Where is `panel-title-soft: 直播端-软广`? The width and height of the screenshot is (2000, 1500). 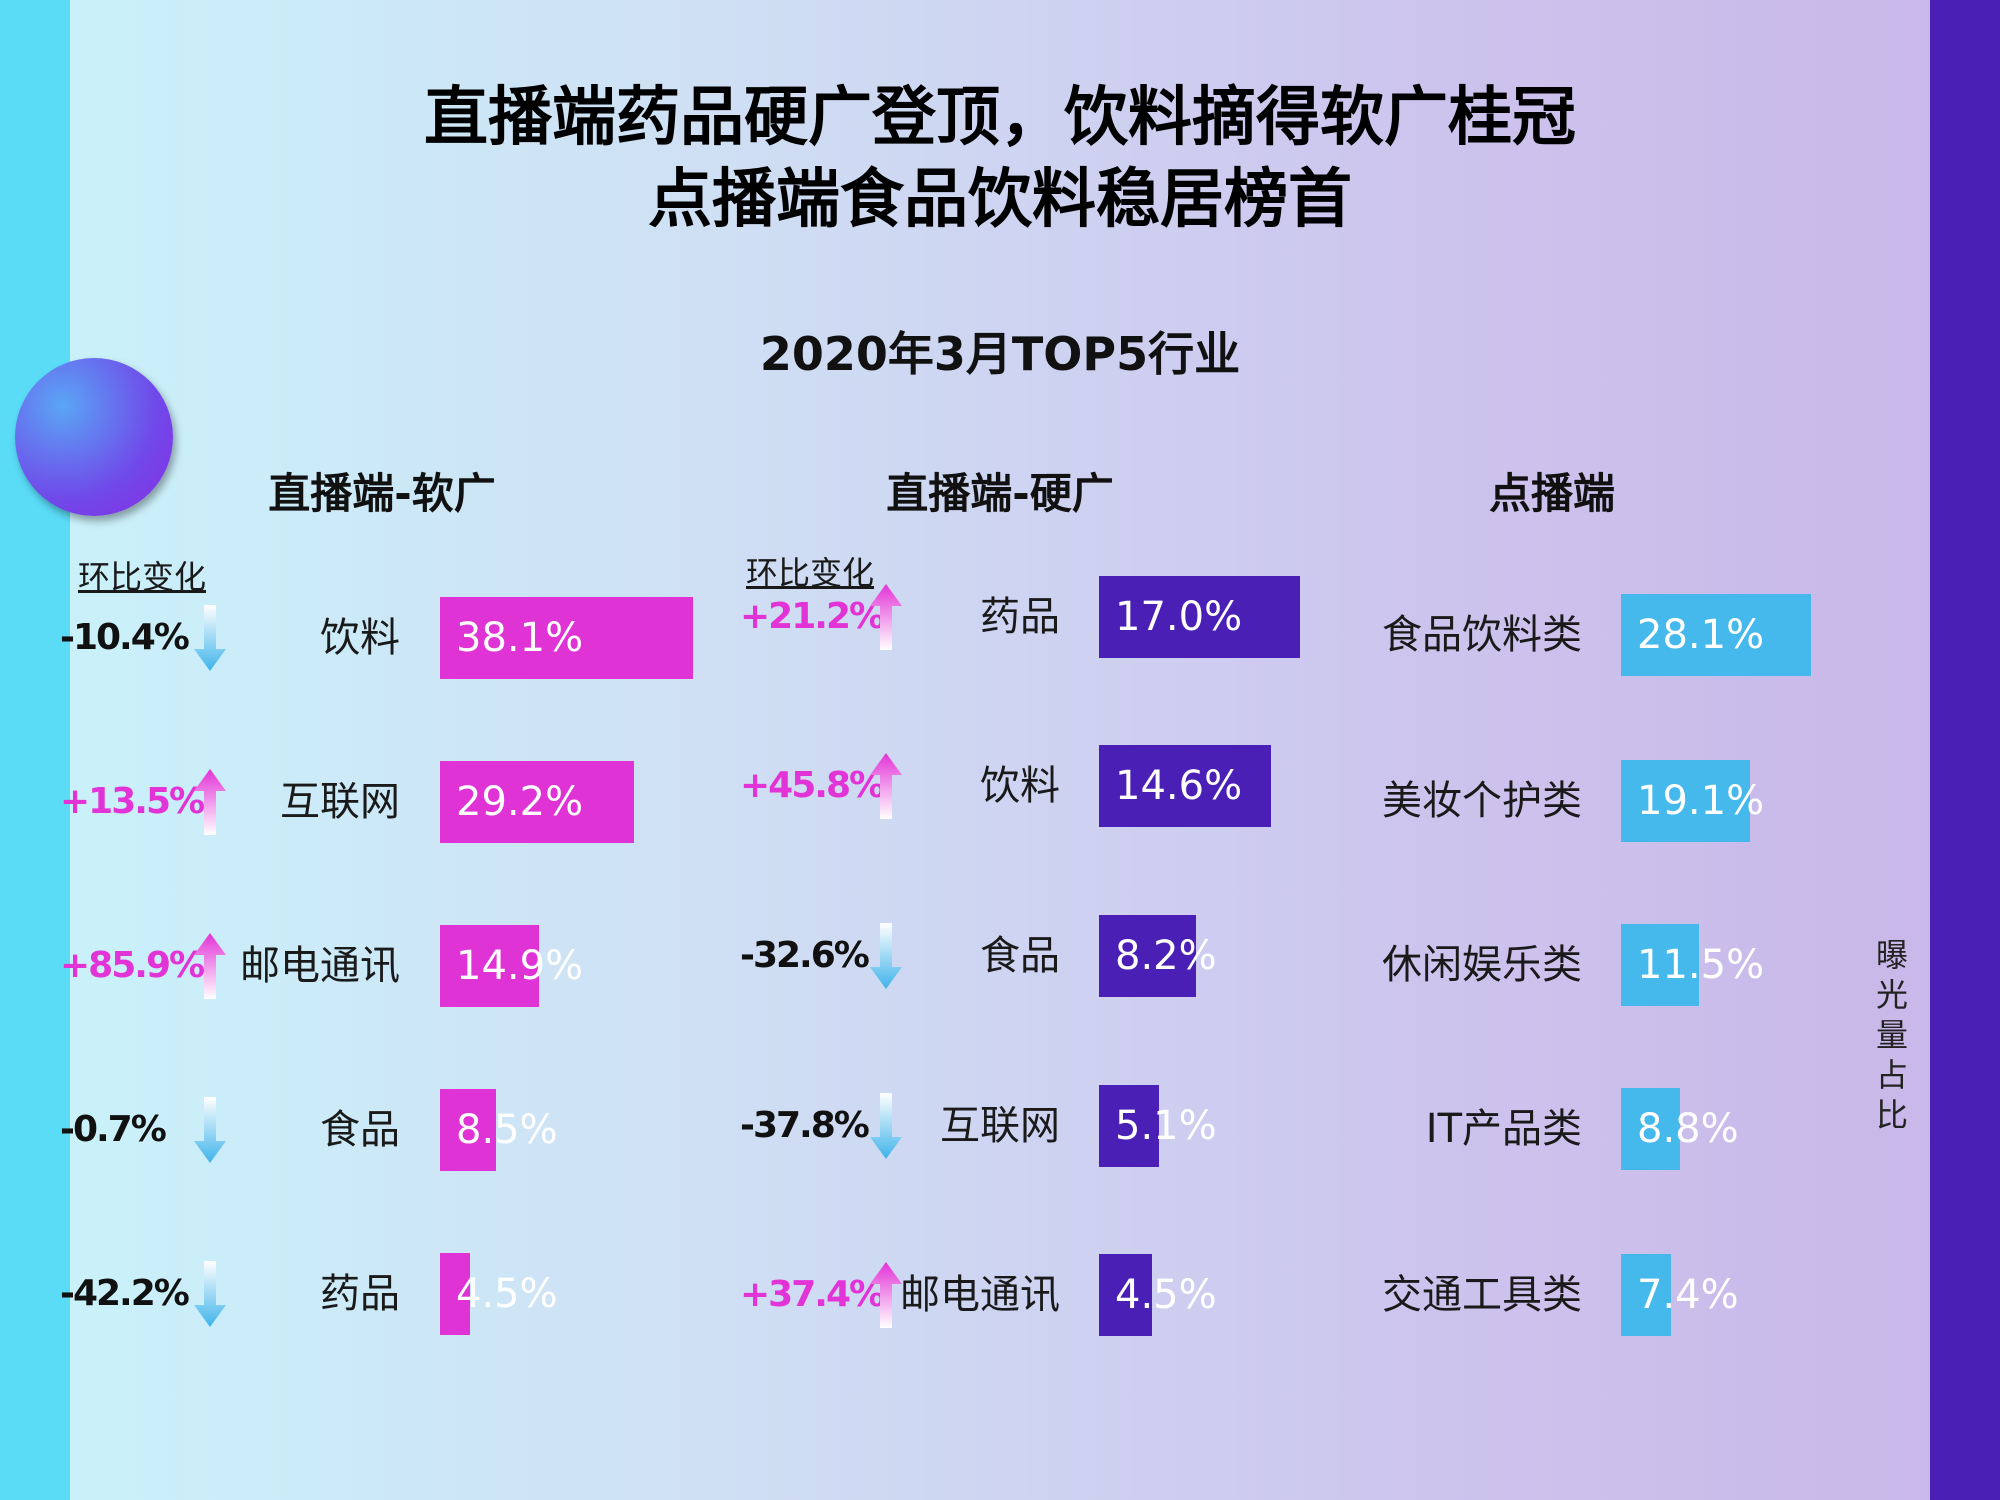
panel-title-soft: 直播端-软广 is located at coordinates (382, 493).